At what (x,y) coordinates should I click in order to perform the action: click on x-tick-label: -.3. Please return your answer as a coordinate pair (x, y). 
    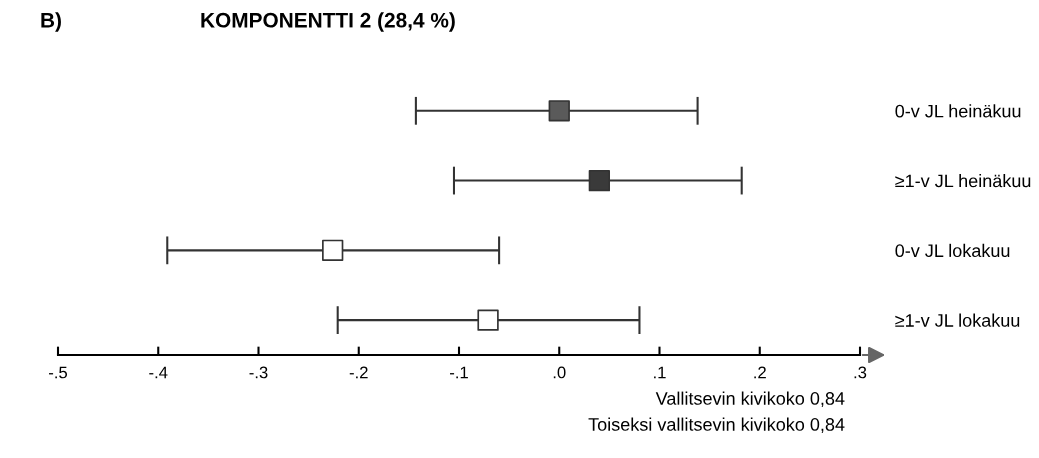
    Looking at the image, I should click on (258, 372).